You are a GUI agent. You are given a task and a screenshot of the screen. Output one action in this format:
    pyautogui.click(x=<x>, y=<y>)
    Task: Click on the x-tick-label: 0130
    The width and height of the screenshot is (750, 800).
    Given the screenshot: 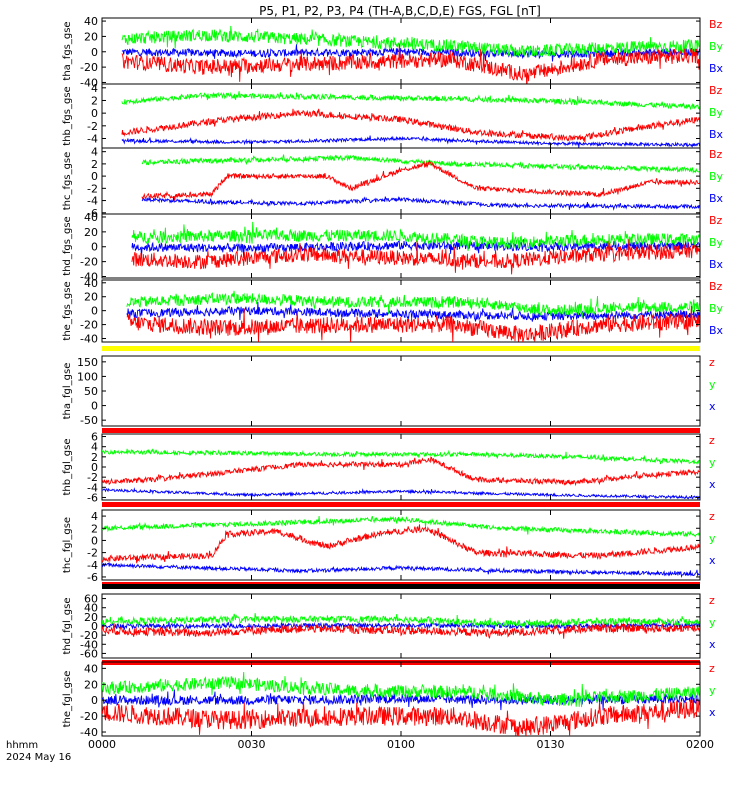 What is the action you would take?
    pyautogui.click(x=551, y=744)
    